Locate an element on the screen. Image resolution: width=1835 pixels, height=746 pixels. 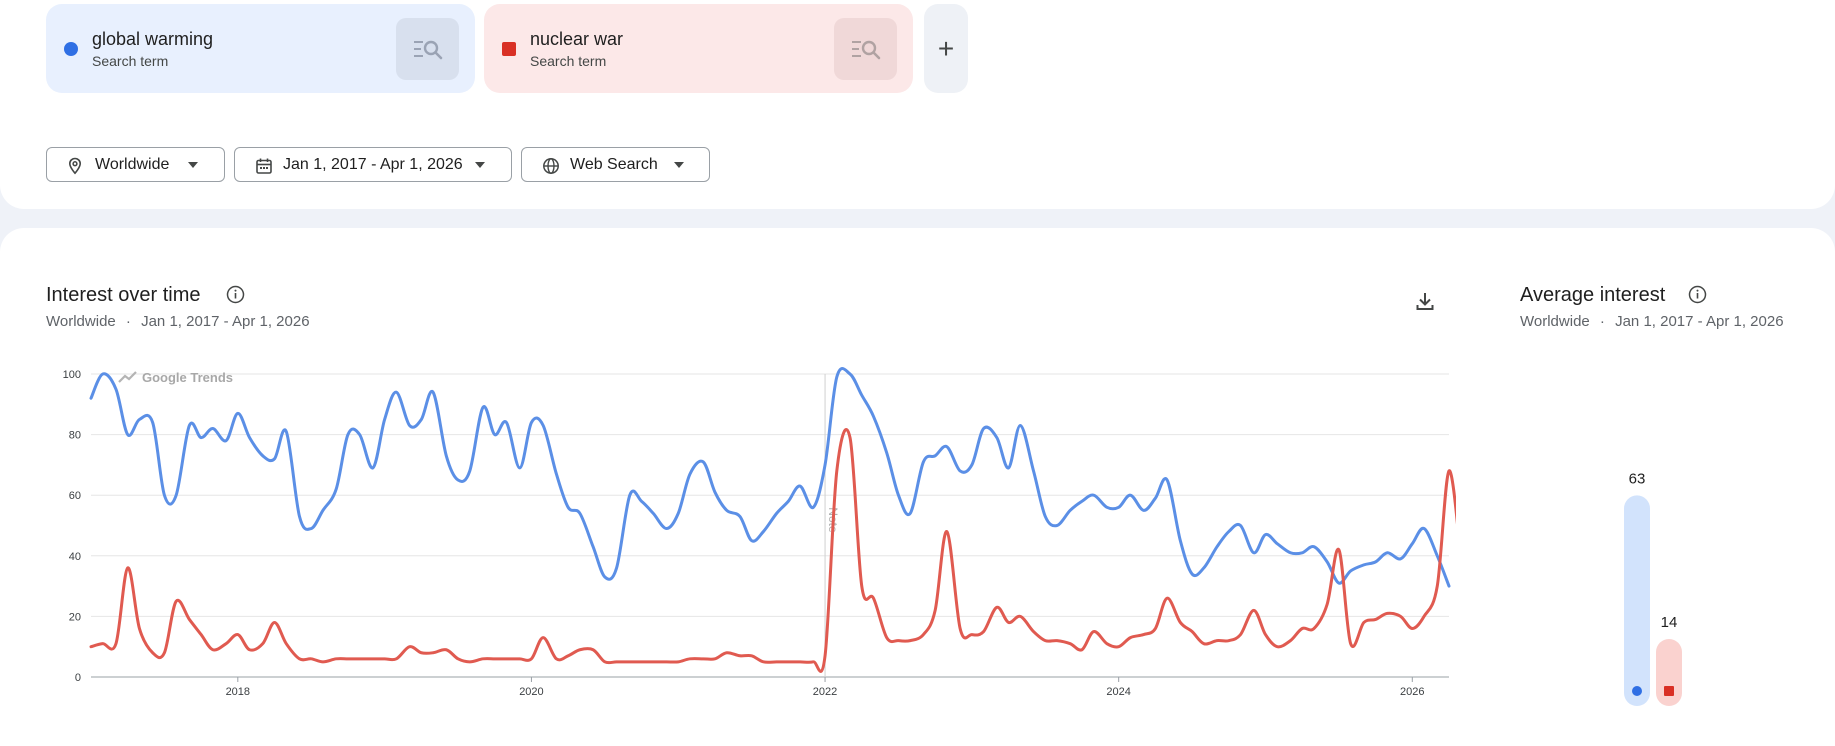
plus-icon: + is located at coordinates (946, 48).